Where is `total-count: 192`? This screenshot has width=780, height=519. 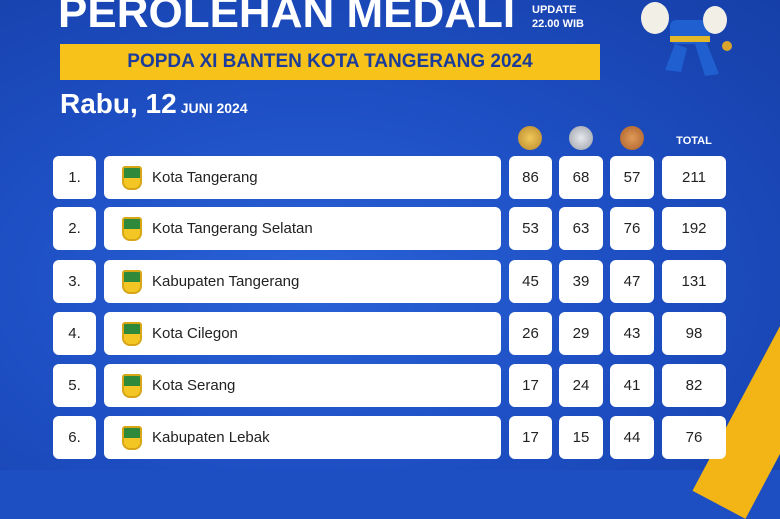
total-count: 192 is located at coordinates (694, 228).